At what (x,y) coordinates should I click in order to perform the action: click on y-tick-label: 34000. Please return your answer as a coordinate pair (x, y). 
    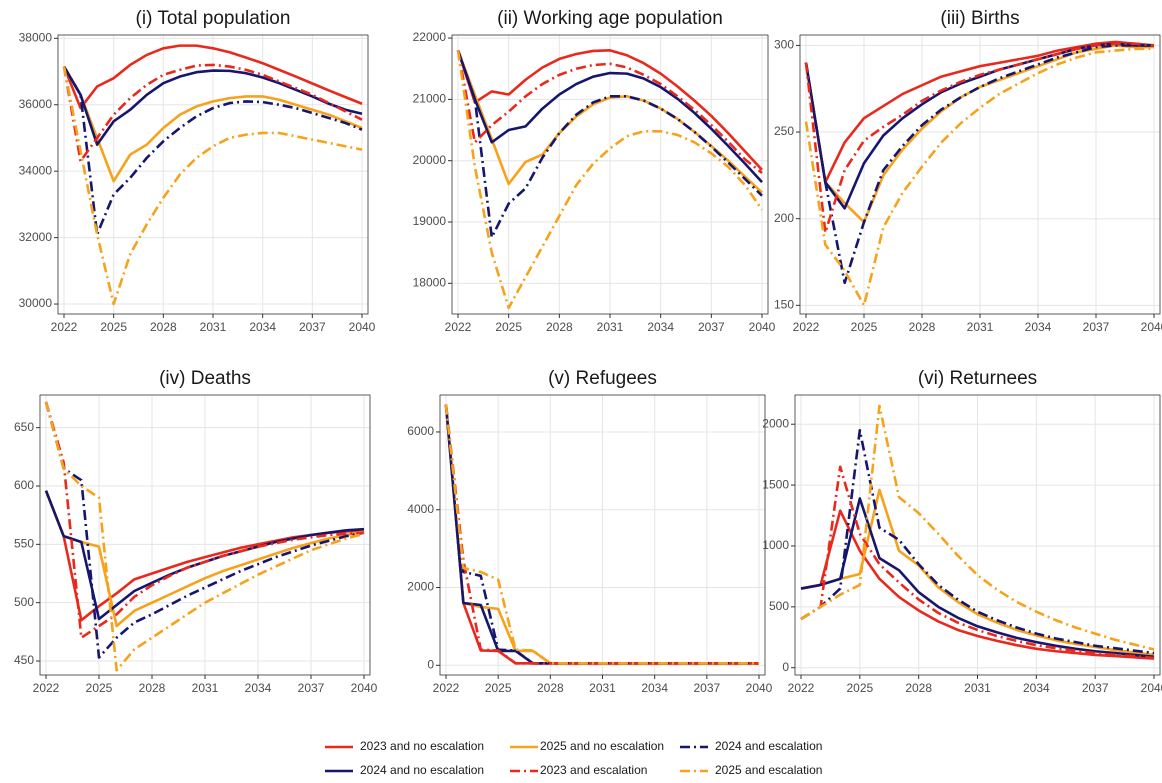
    Looking at the image, I should click on (36, 170).